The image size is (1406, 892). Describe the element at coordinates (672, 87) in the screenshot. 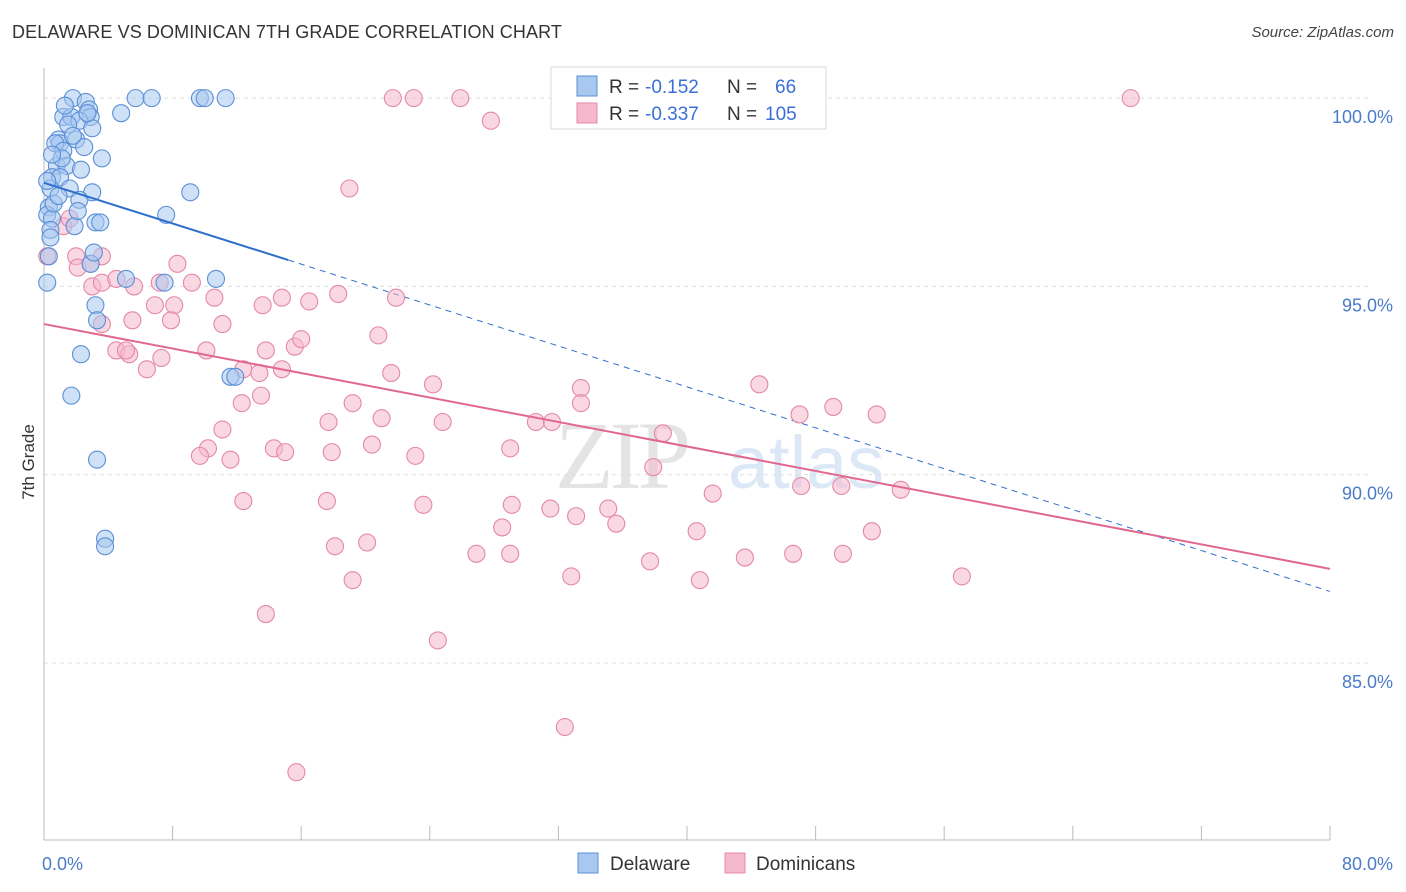

I see `legend-r-value-delaware: -0.152` at that location.